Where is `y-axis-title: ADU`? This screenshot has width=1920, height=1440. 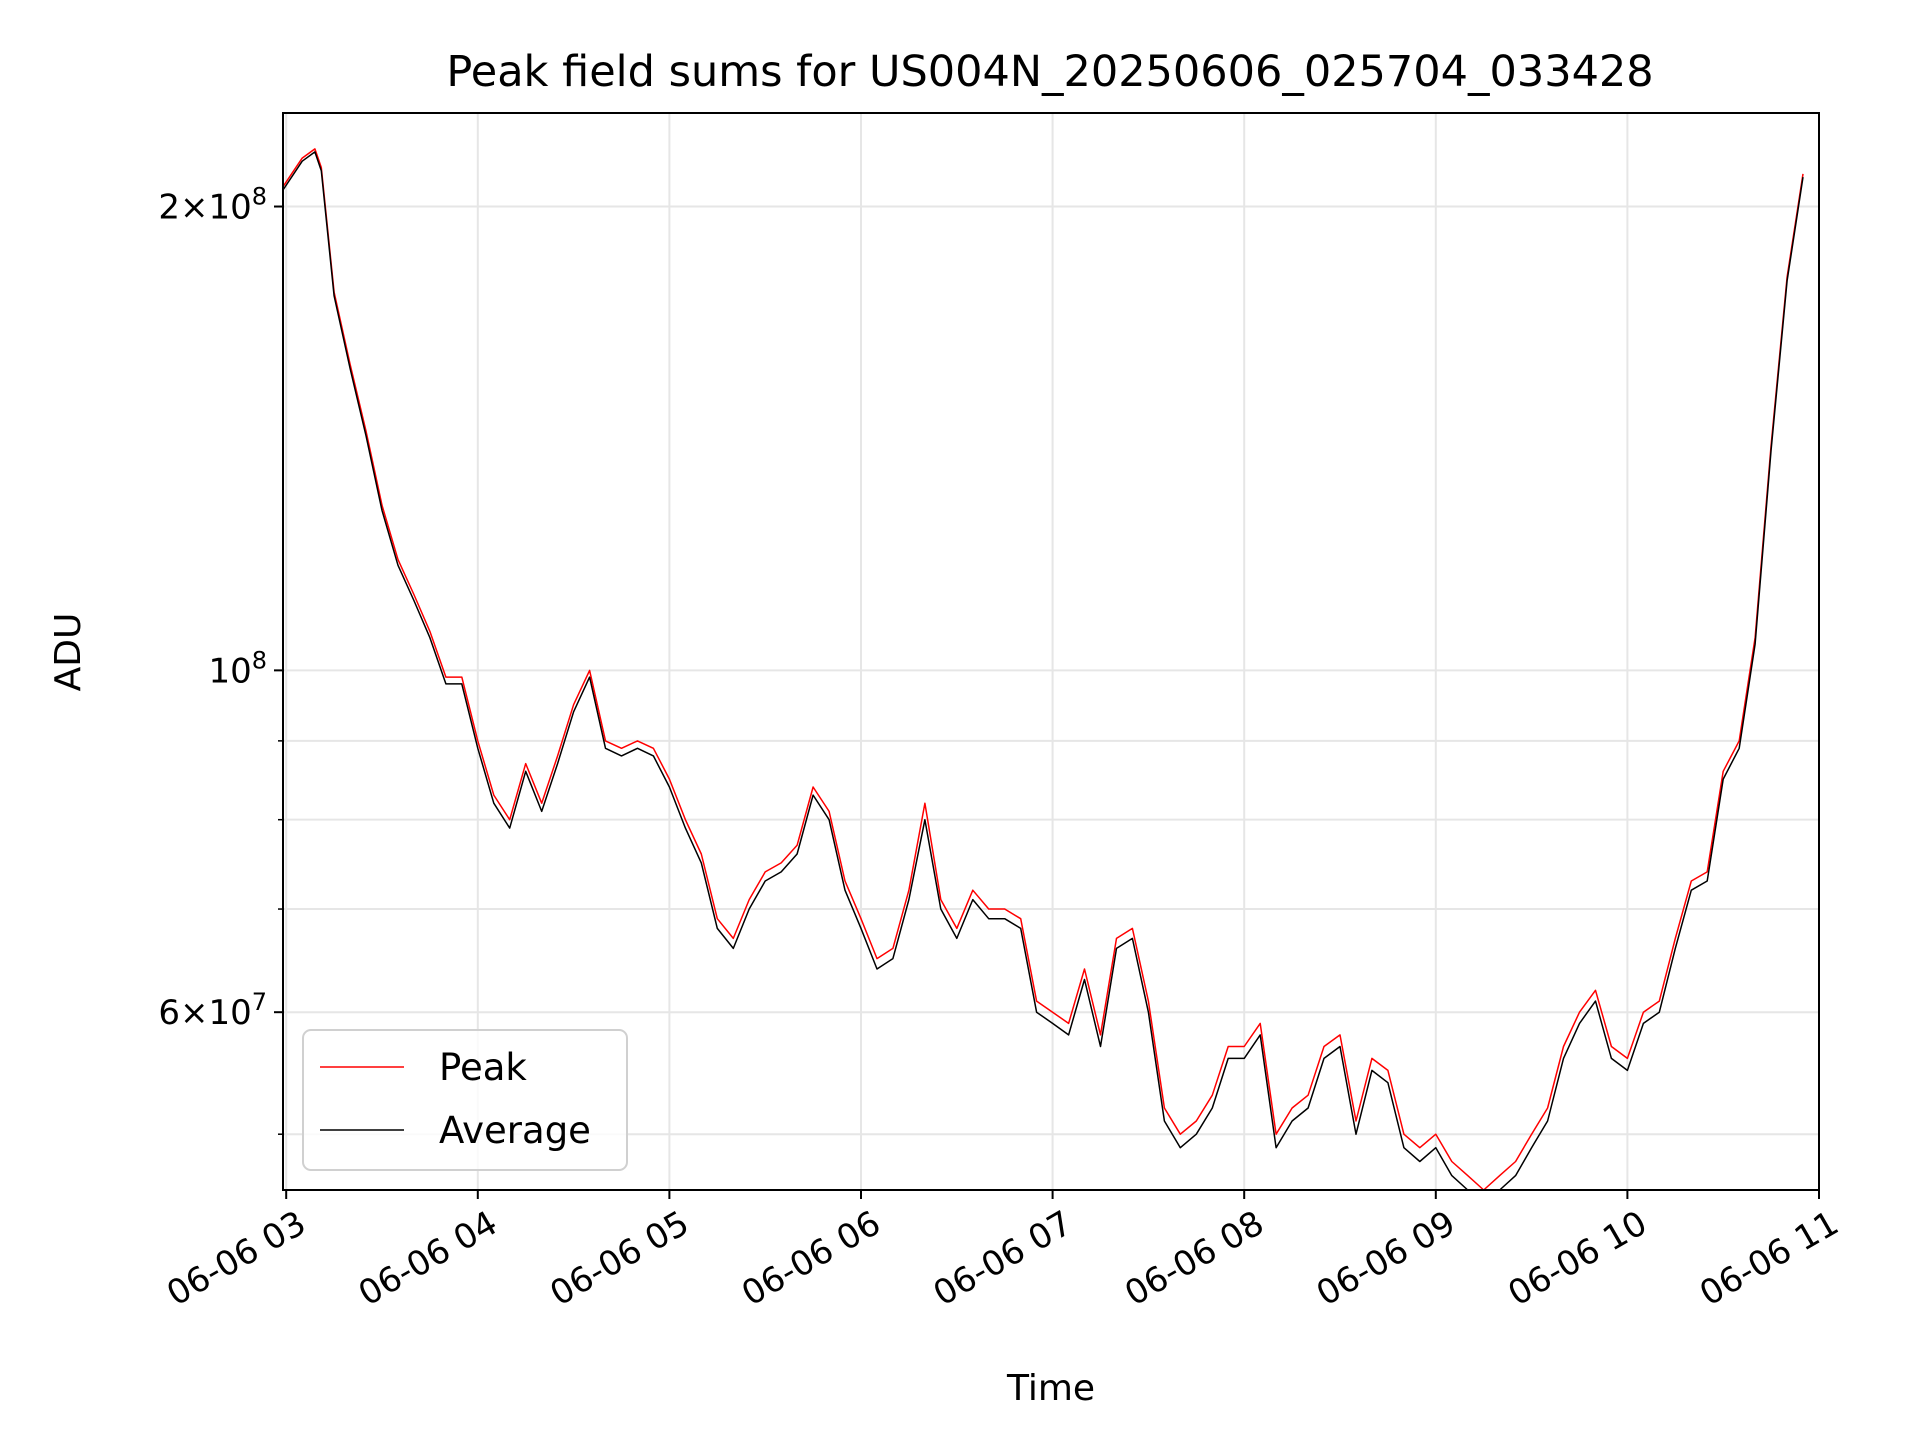
y-axis-title: ADU is located at coordinates (68, 652).